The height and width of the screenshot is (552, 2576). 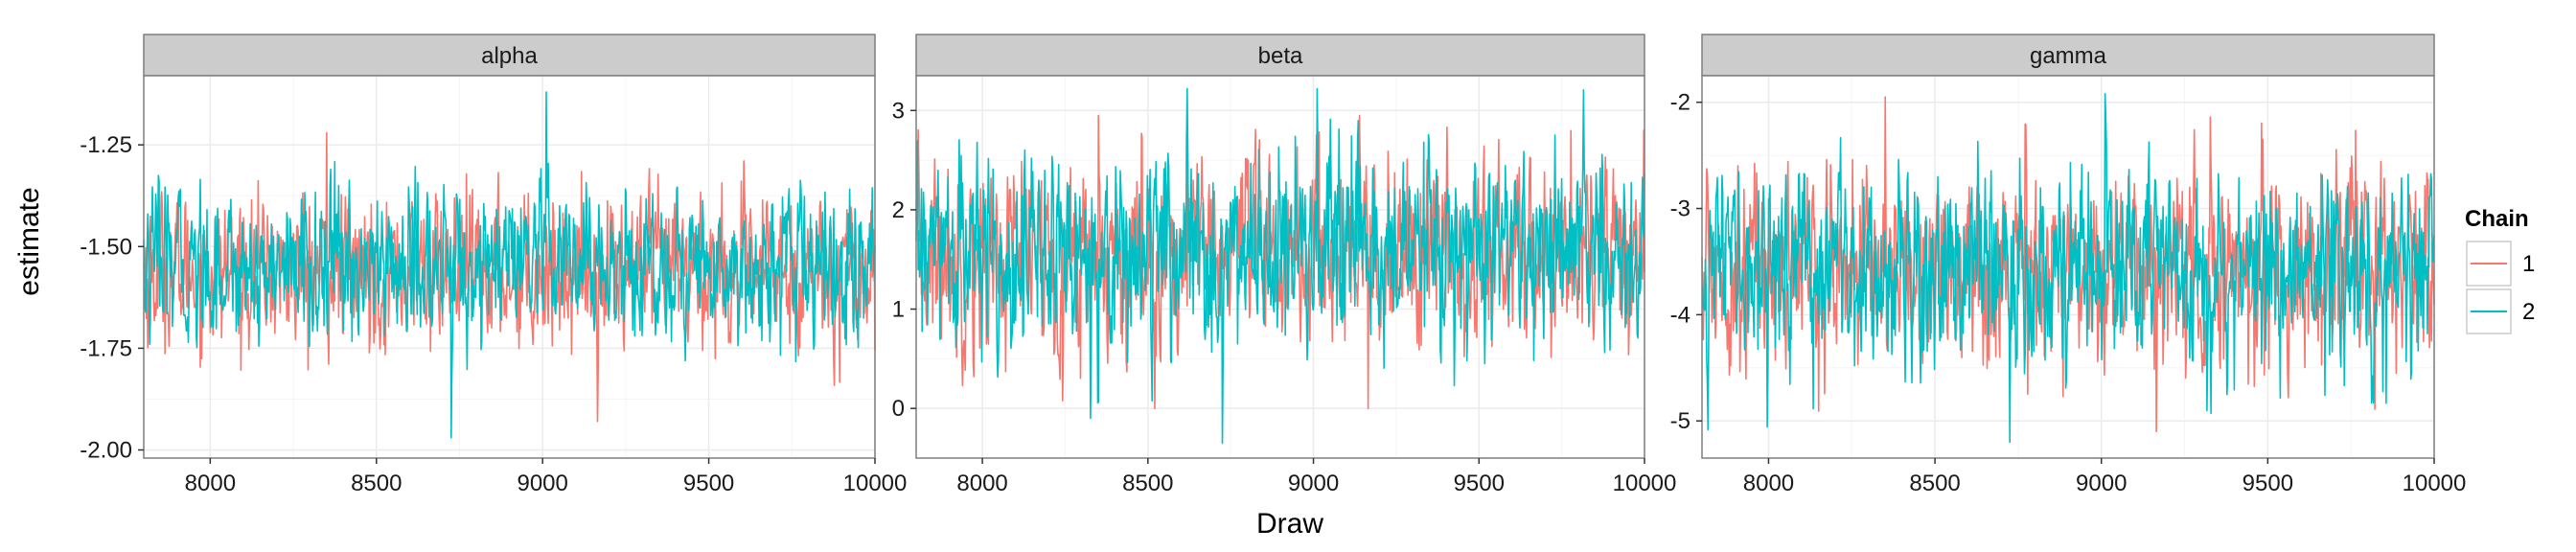 What do you see at coordinates (1289, 524) in the screenshot?
I see `x-axis-title: Draw` at bounding box center [1289, 524].